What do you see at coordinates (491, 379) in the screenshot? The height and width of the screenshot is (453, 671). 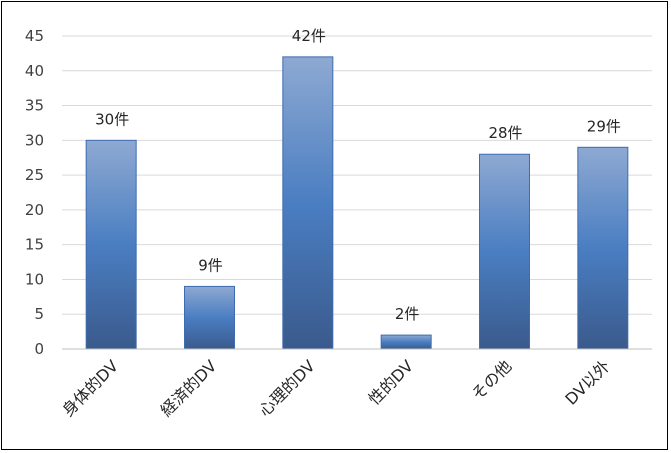 I see `category-label: その他` at bounding box center [491, 379].